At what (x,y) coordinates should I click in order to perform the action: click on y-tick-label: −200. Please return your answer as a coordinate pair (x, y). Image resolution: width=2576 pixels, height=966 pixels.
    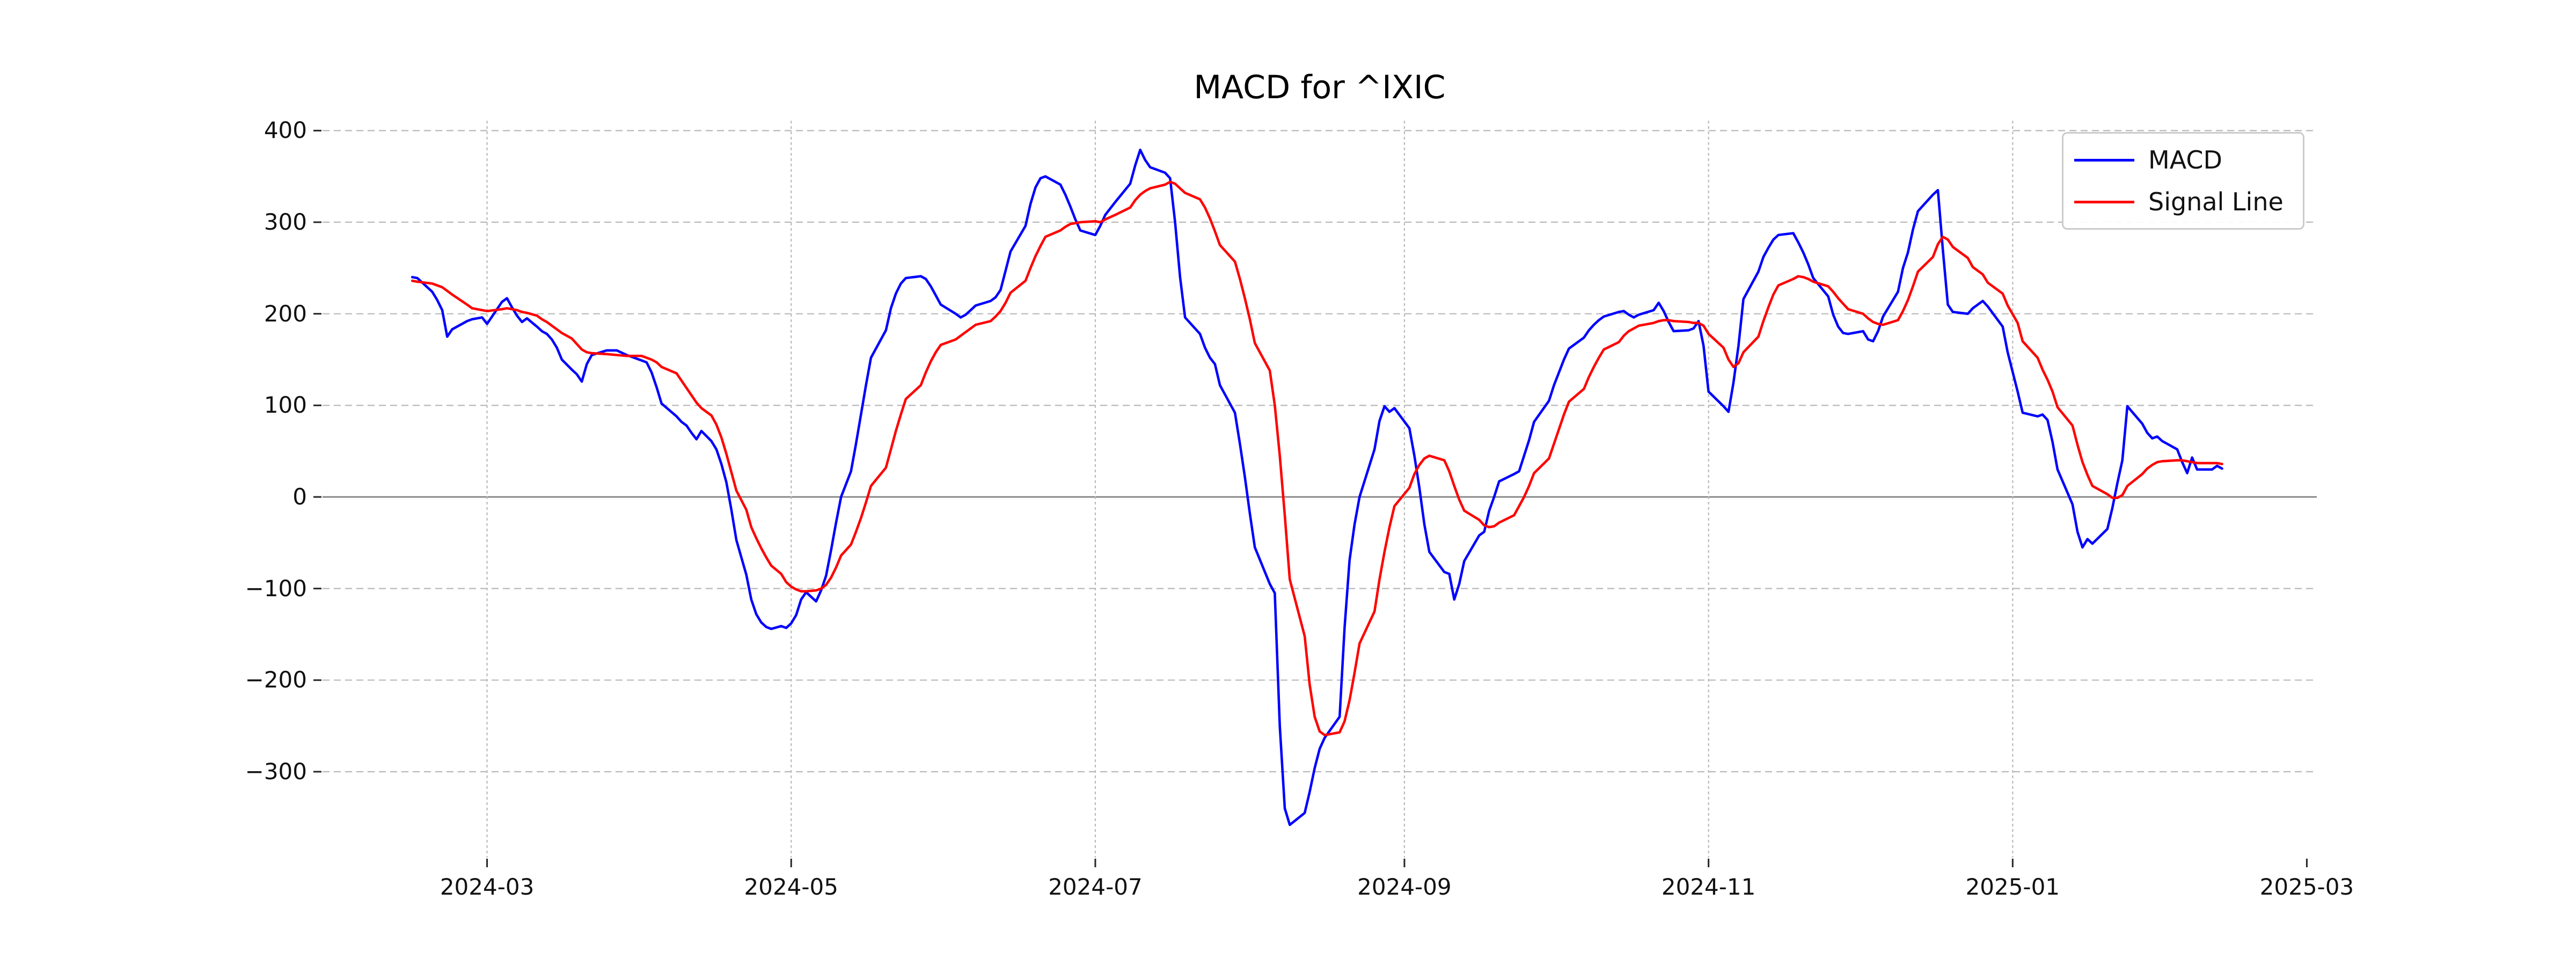
    Looking at the image, I should click on (276, 680).